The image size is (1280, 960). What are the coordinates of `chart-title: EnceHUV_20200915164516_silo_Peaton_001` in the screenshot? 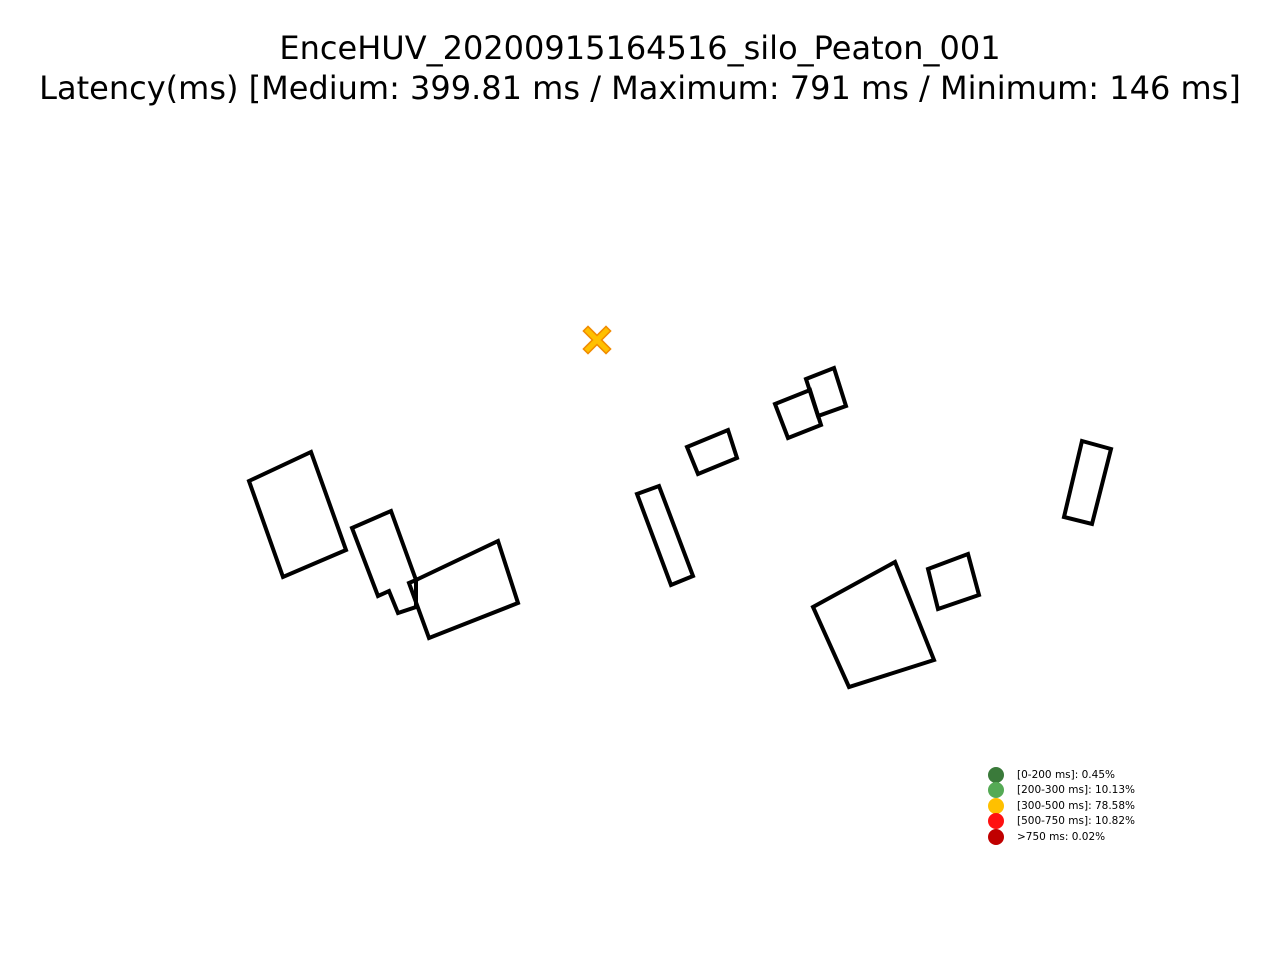 It's located at (640, 48).